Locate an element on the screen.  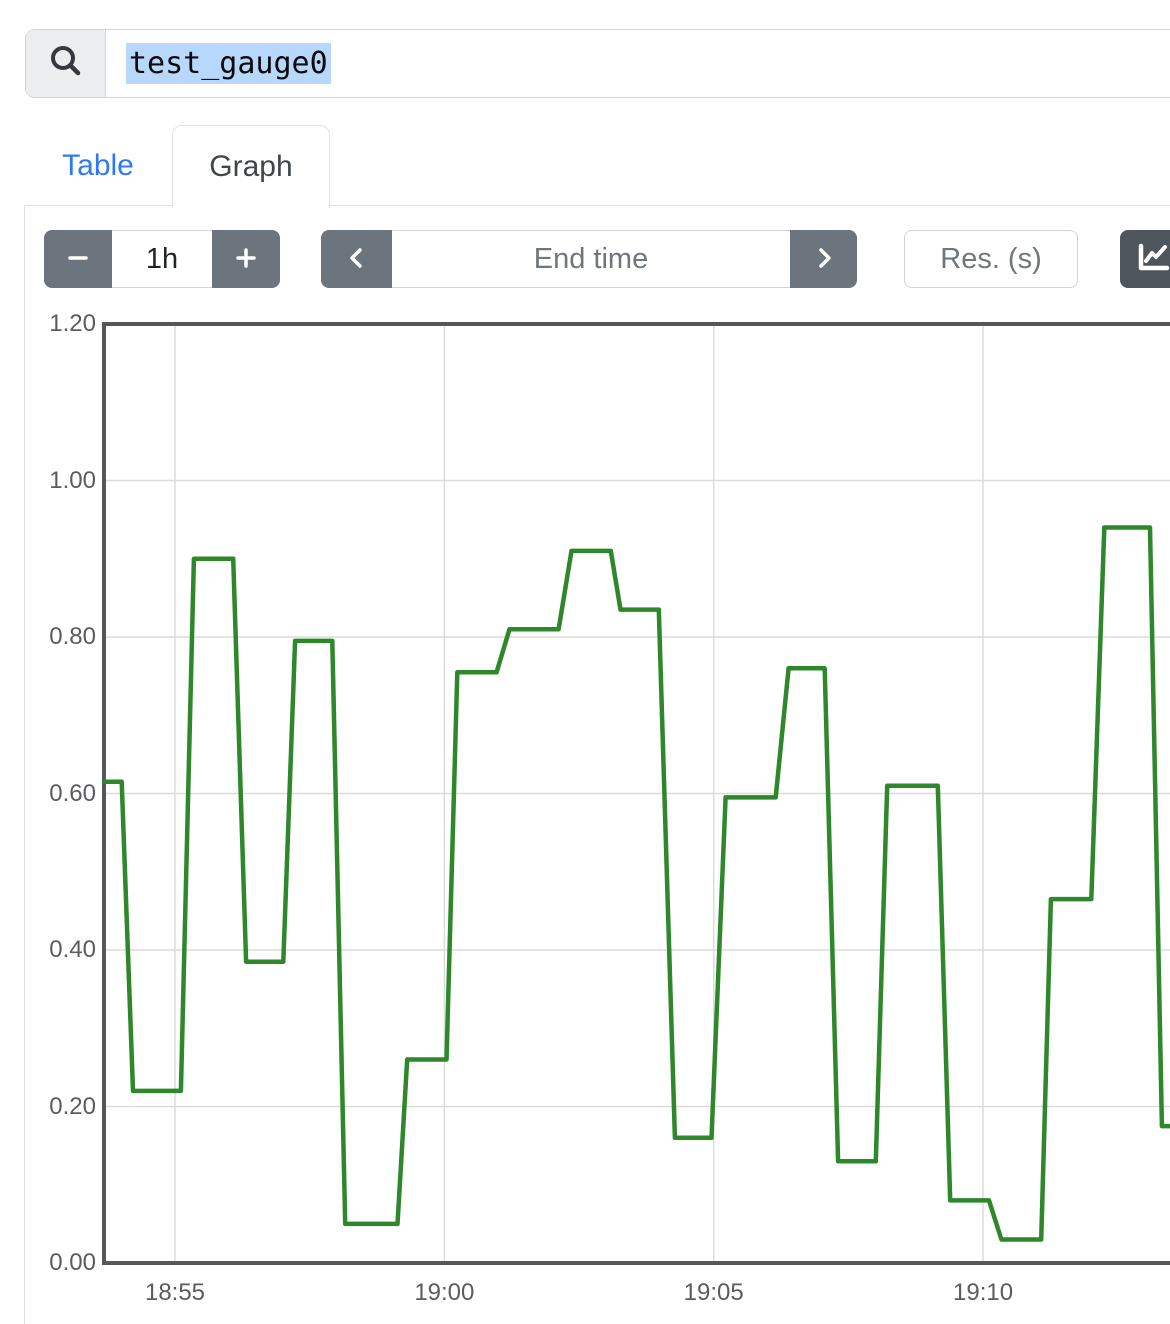
range-input: 1h is located at coordinates (162, 259).